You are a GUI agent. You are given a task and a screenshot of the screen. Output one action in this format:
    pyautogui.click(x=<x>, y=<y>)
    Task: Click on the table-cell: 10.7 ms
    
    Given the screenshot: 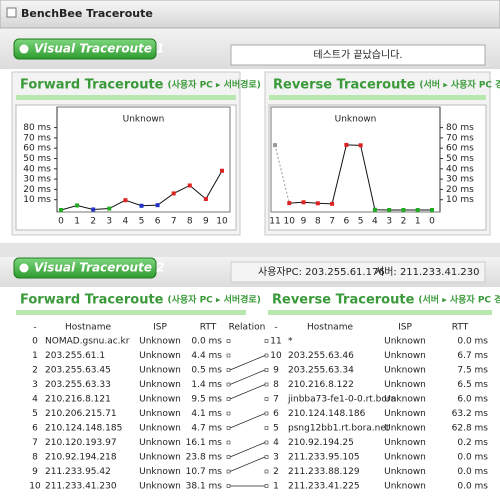 What is the action you would take?
    pyautogui.click(x=204, y=472)
    